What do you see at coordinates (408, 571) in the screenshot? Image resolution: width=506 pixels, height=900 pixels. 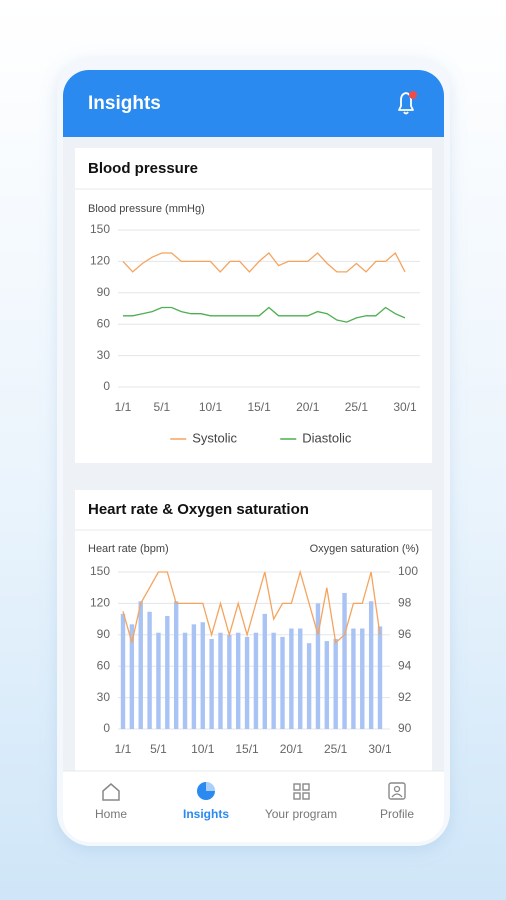 I see `y2-tick-label: 100` at bounding box center [408, 571].